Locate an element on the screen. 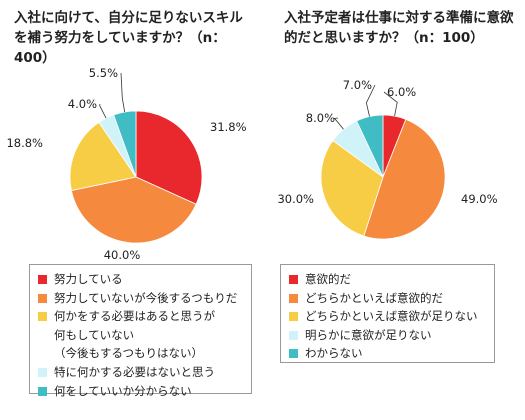 Image resolution: width=525 pixels, height=420 pixels. data-label: 8.0% is located at coordinates (320, 118).